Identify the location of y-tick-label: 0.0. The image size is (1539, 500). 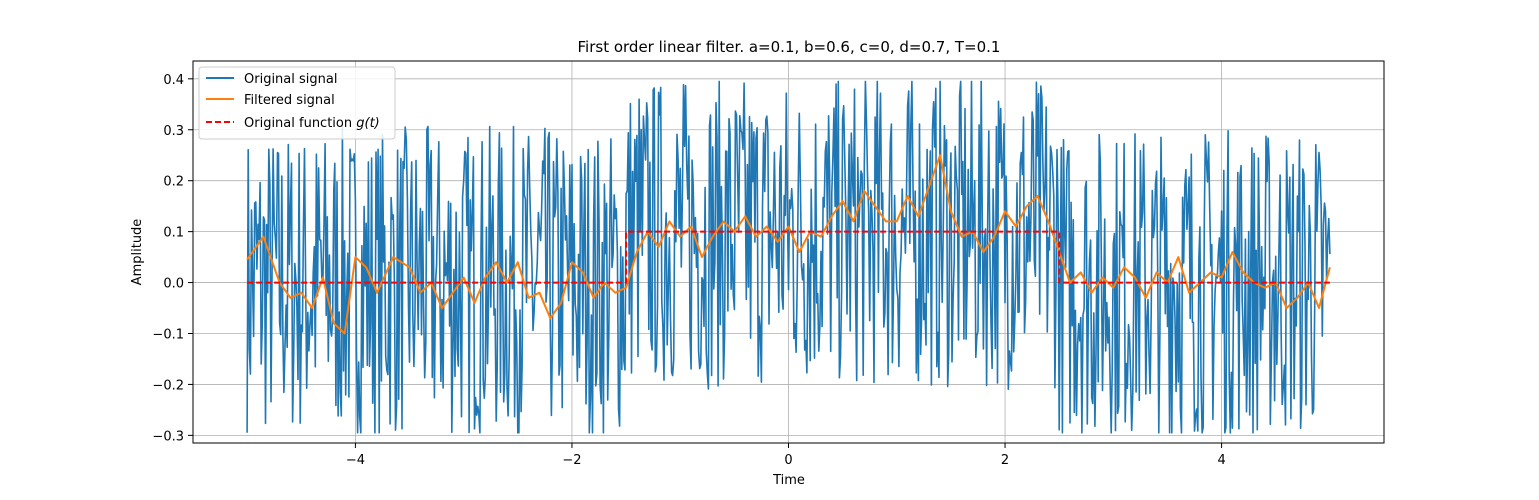
(173, 284).